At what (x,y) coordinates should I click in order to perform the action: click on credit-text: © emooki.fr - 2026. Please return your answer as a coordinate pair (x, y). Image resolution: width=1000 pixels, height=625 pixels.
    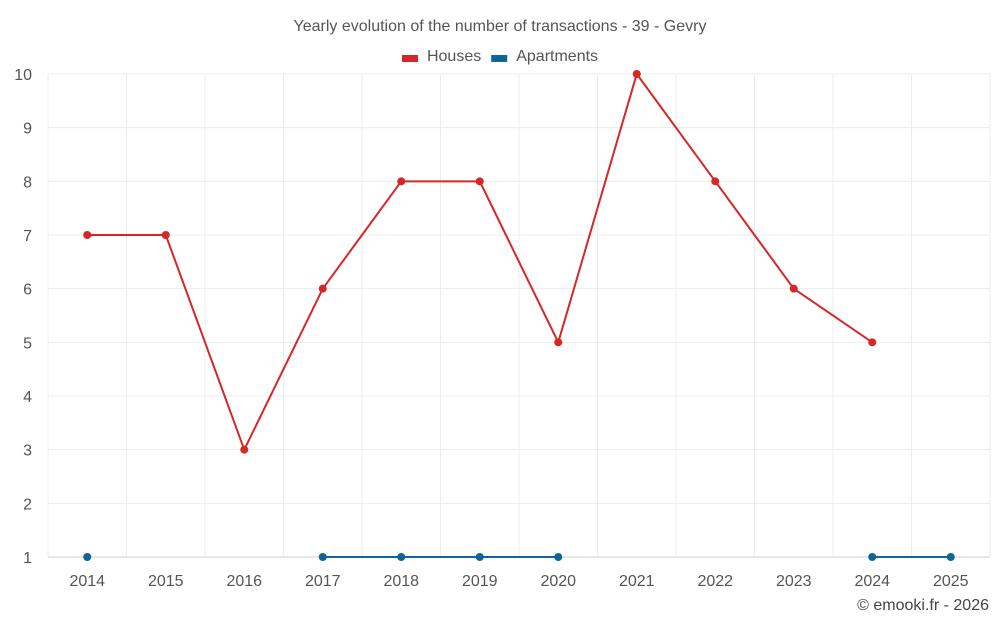
    Looking at the image, I should click on (923, 605).